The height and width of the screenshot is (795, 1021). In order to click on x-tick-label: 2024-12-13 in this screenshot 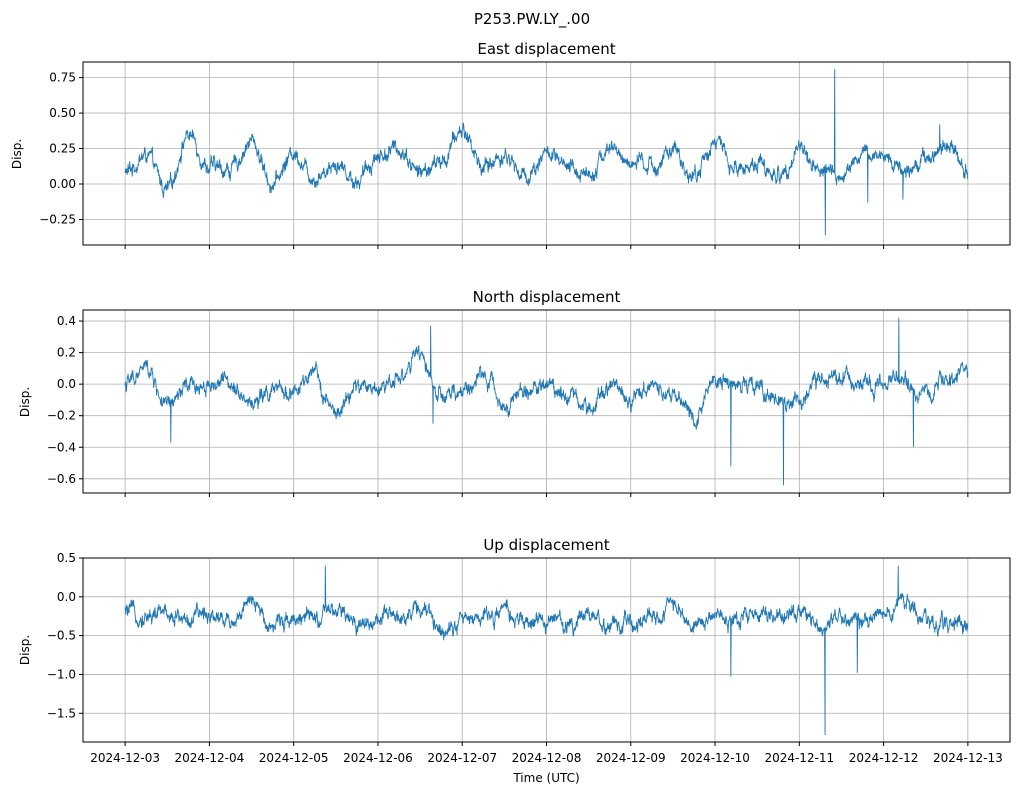, I will do `click(968, 758)`.